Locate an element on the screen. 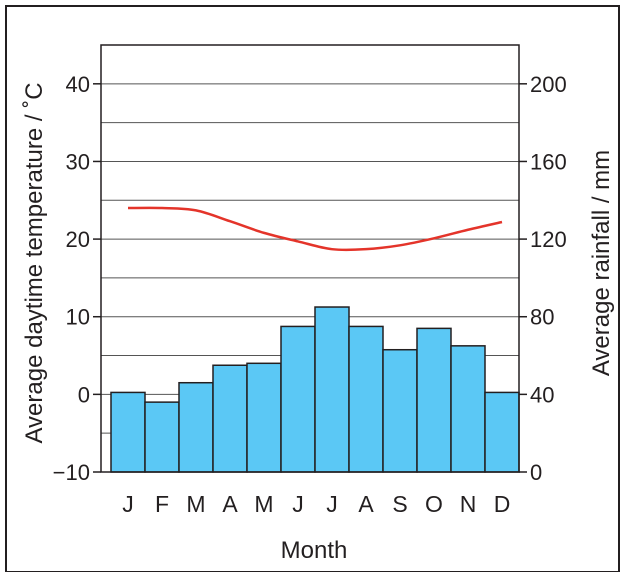 This screenshot has width=624, height=572. left-tick-label: −10 is located at coordinates (71, 472).